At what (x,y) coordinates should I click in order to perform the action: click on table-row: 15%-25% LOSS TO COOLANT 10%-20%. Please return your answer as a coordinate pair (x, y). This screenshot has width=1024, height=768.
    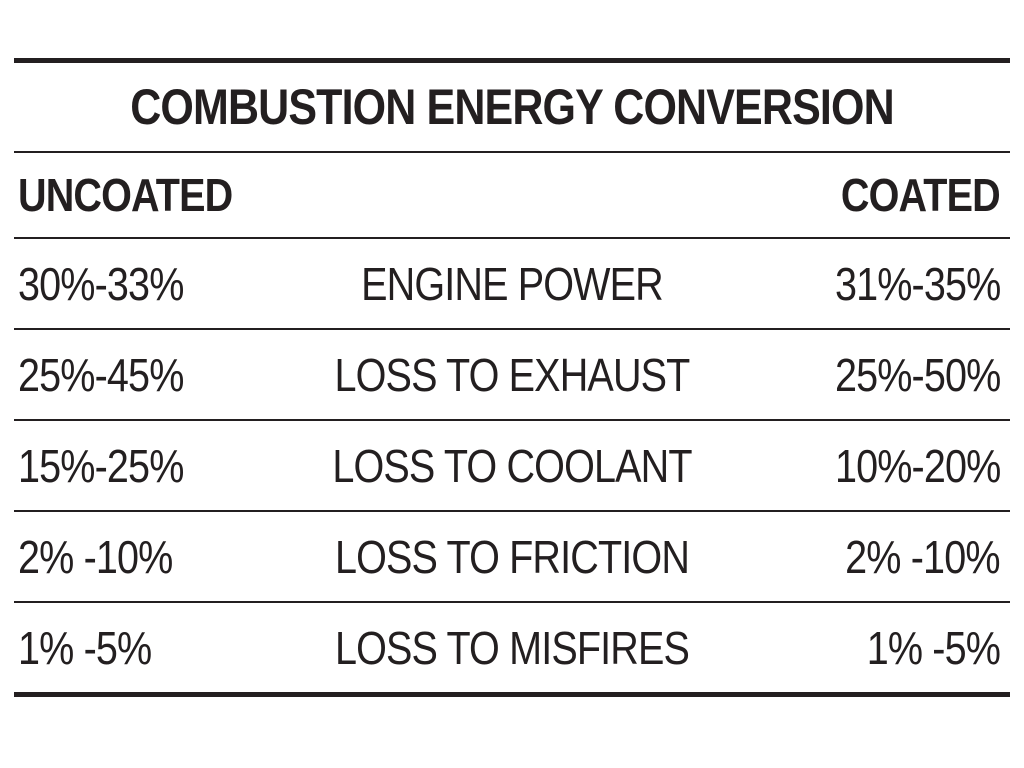
    Looking at the image, I should click on (512, 465).